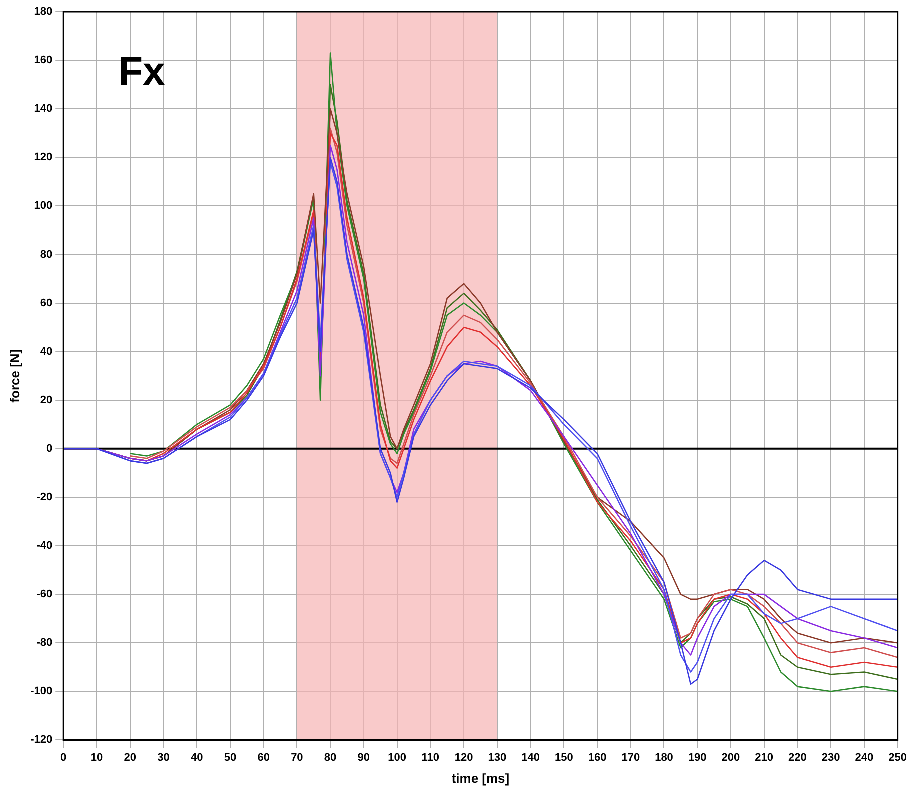 The image size is (920, 803). I want to click on text: Fx, so click(142, 72).